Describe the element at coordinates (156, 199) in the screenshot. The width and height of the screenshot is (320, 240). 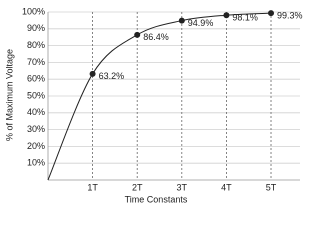
I see `x-axis-label: Time Constants` at that location.